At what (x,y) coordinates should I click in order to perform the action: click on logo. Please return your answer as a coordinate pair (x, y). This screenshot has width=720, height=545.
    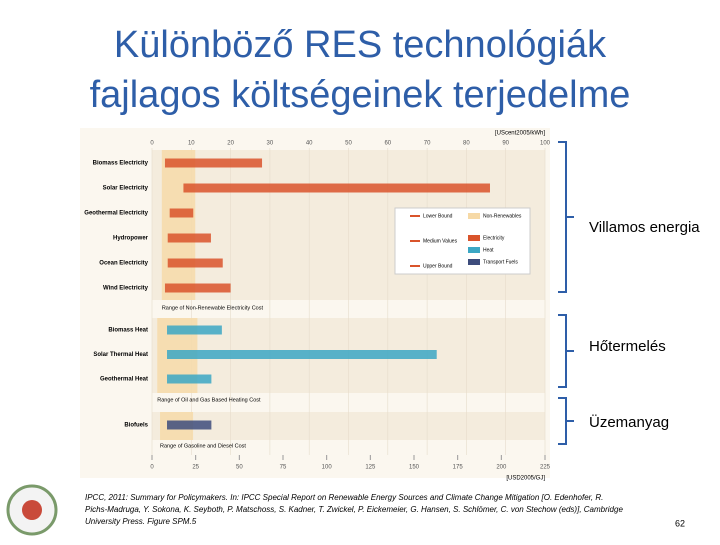
    Looking at the image, I should click on (32, 510).